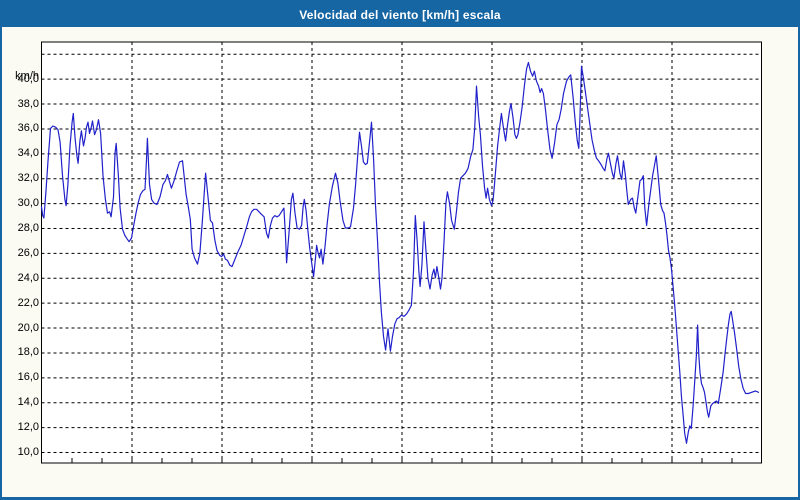 Image resolution: width=800 pixels, height=500 pixels. Describe the element at coordinates (28, 377) in the screenshot. I see `y-tick-label: 16,0` at that location.